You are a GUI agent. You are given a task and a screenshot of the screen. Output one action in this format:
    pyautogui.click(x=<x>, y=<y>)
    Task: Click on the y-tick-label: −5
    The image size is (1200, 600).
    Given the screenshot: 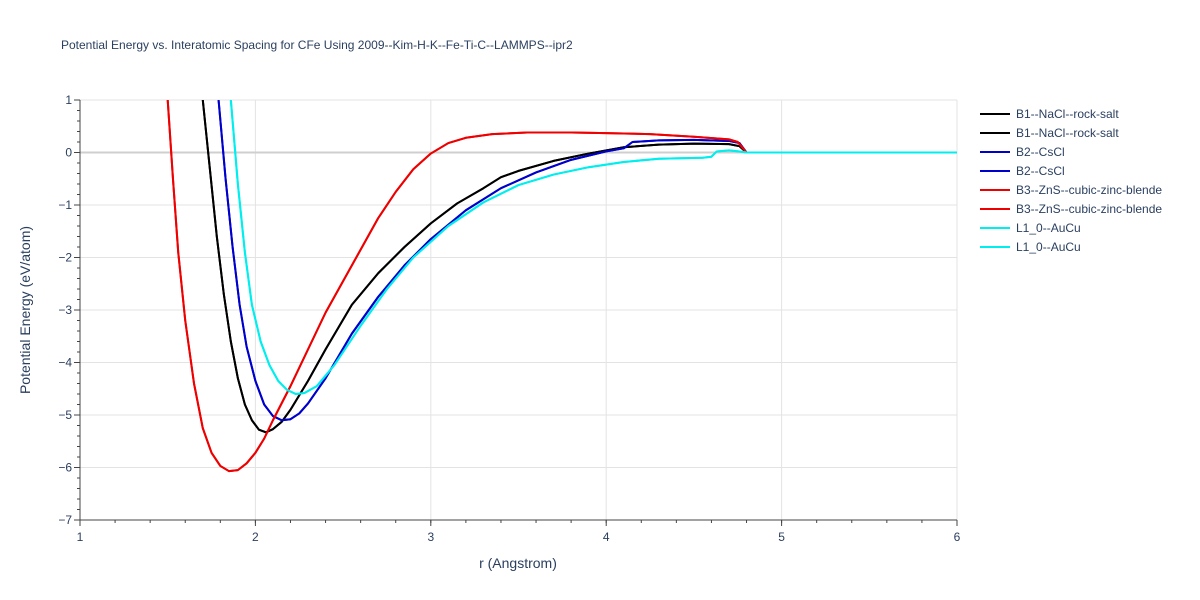 What is the action you would take?
    pyautogui.click(x=65, y=415)
    